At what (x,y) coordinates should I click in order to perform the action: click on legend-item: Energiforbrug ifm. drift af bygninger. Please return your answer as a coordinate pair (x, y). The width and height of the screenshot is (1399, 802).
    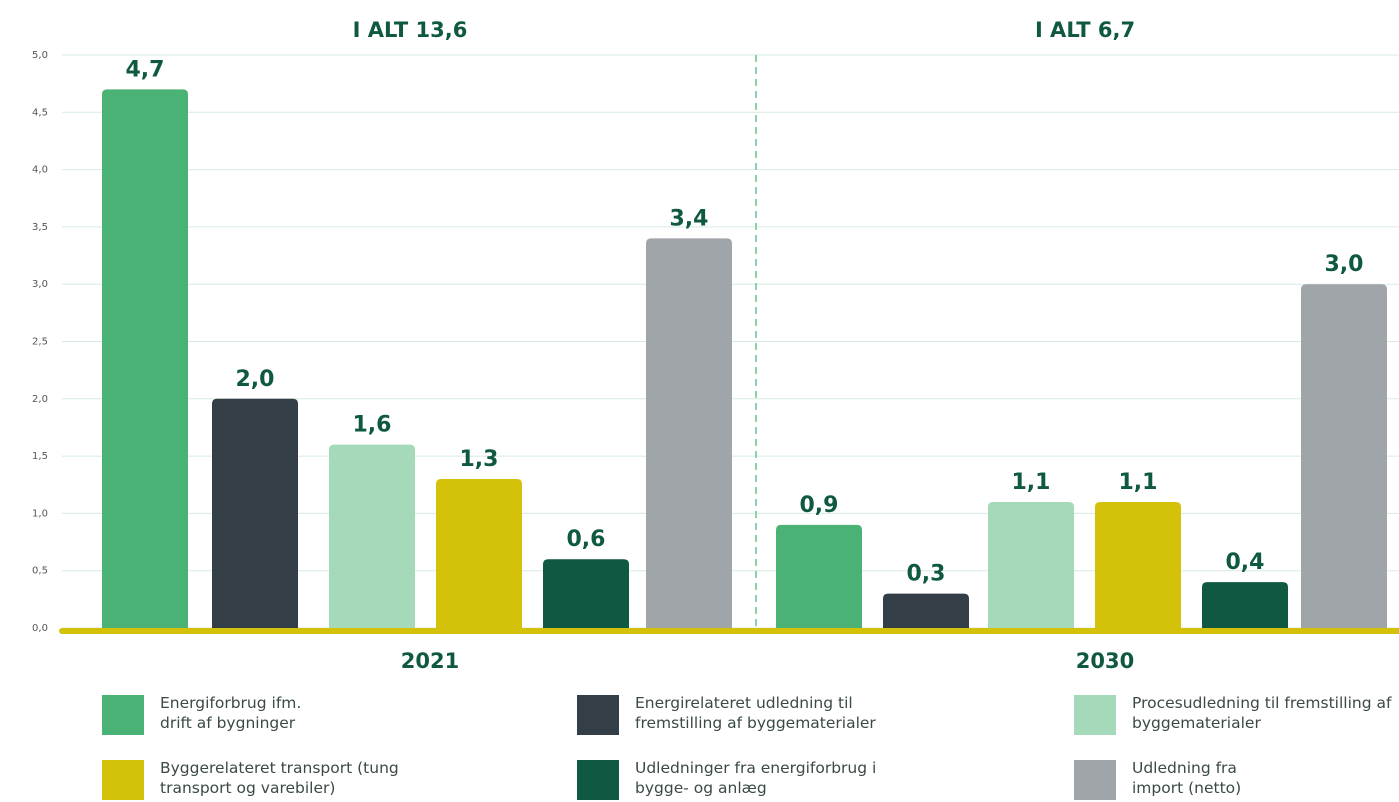
    Looking at the image, I should click on (213, 714).